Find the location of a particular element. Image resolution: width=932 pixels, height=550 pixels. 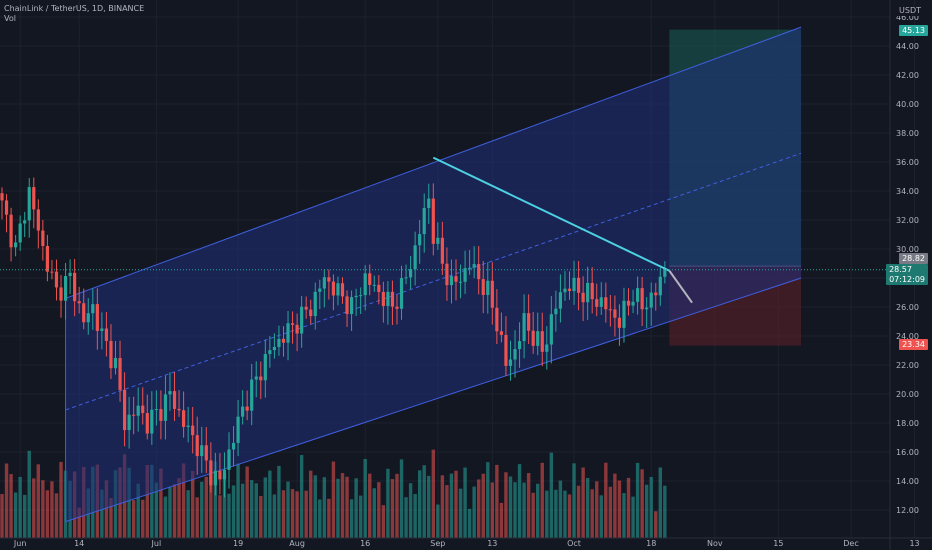

time-axis: Jun 14 Jul 19 Aug 16 Sep 13 Oct 18 Nov 15 Dec 13 is located at coordinates (466, 542).